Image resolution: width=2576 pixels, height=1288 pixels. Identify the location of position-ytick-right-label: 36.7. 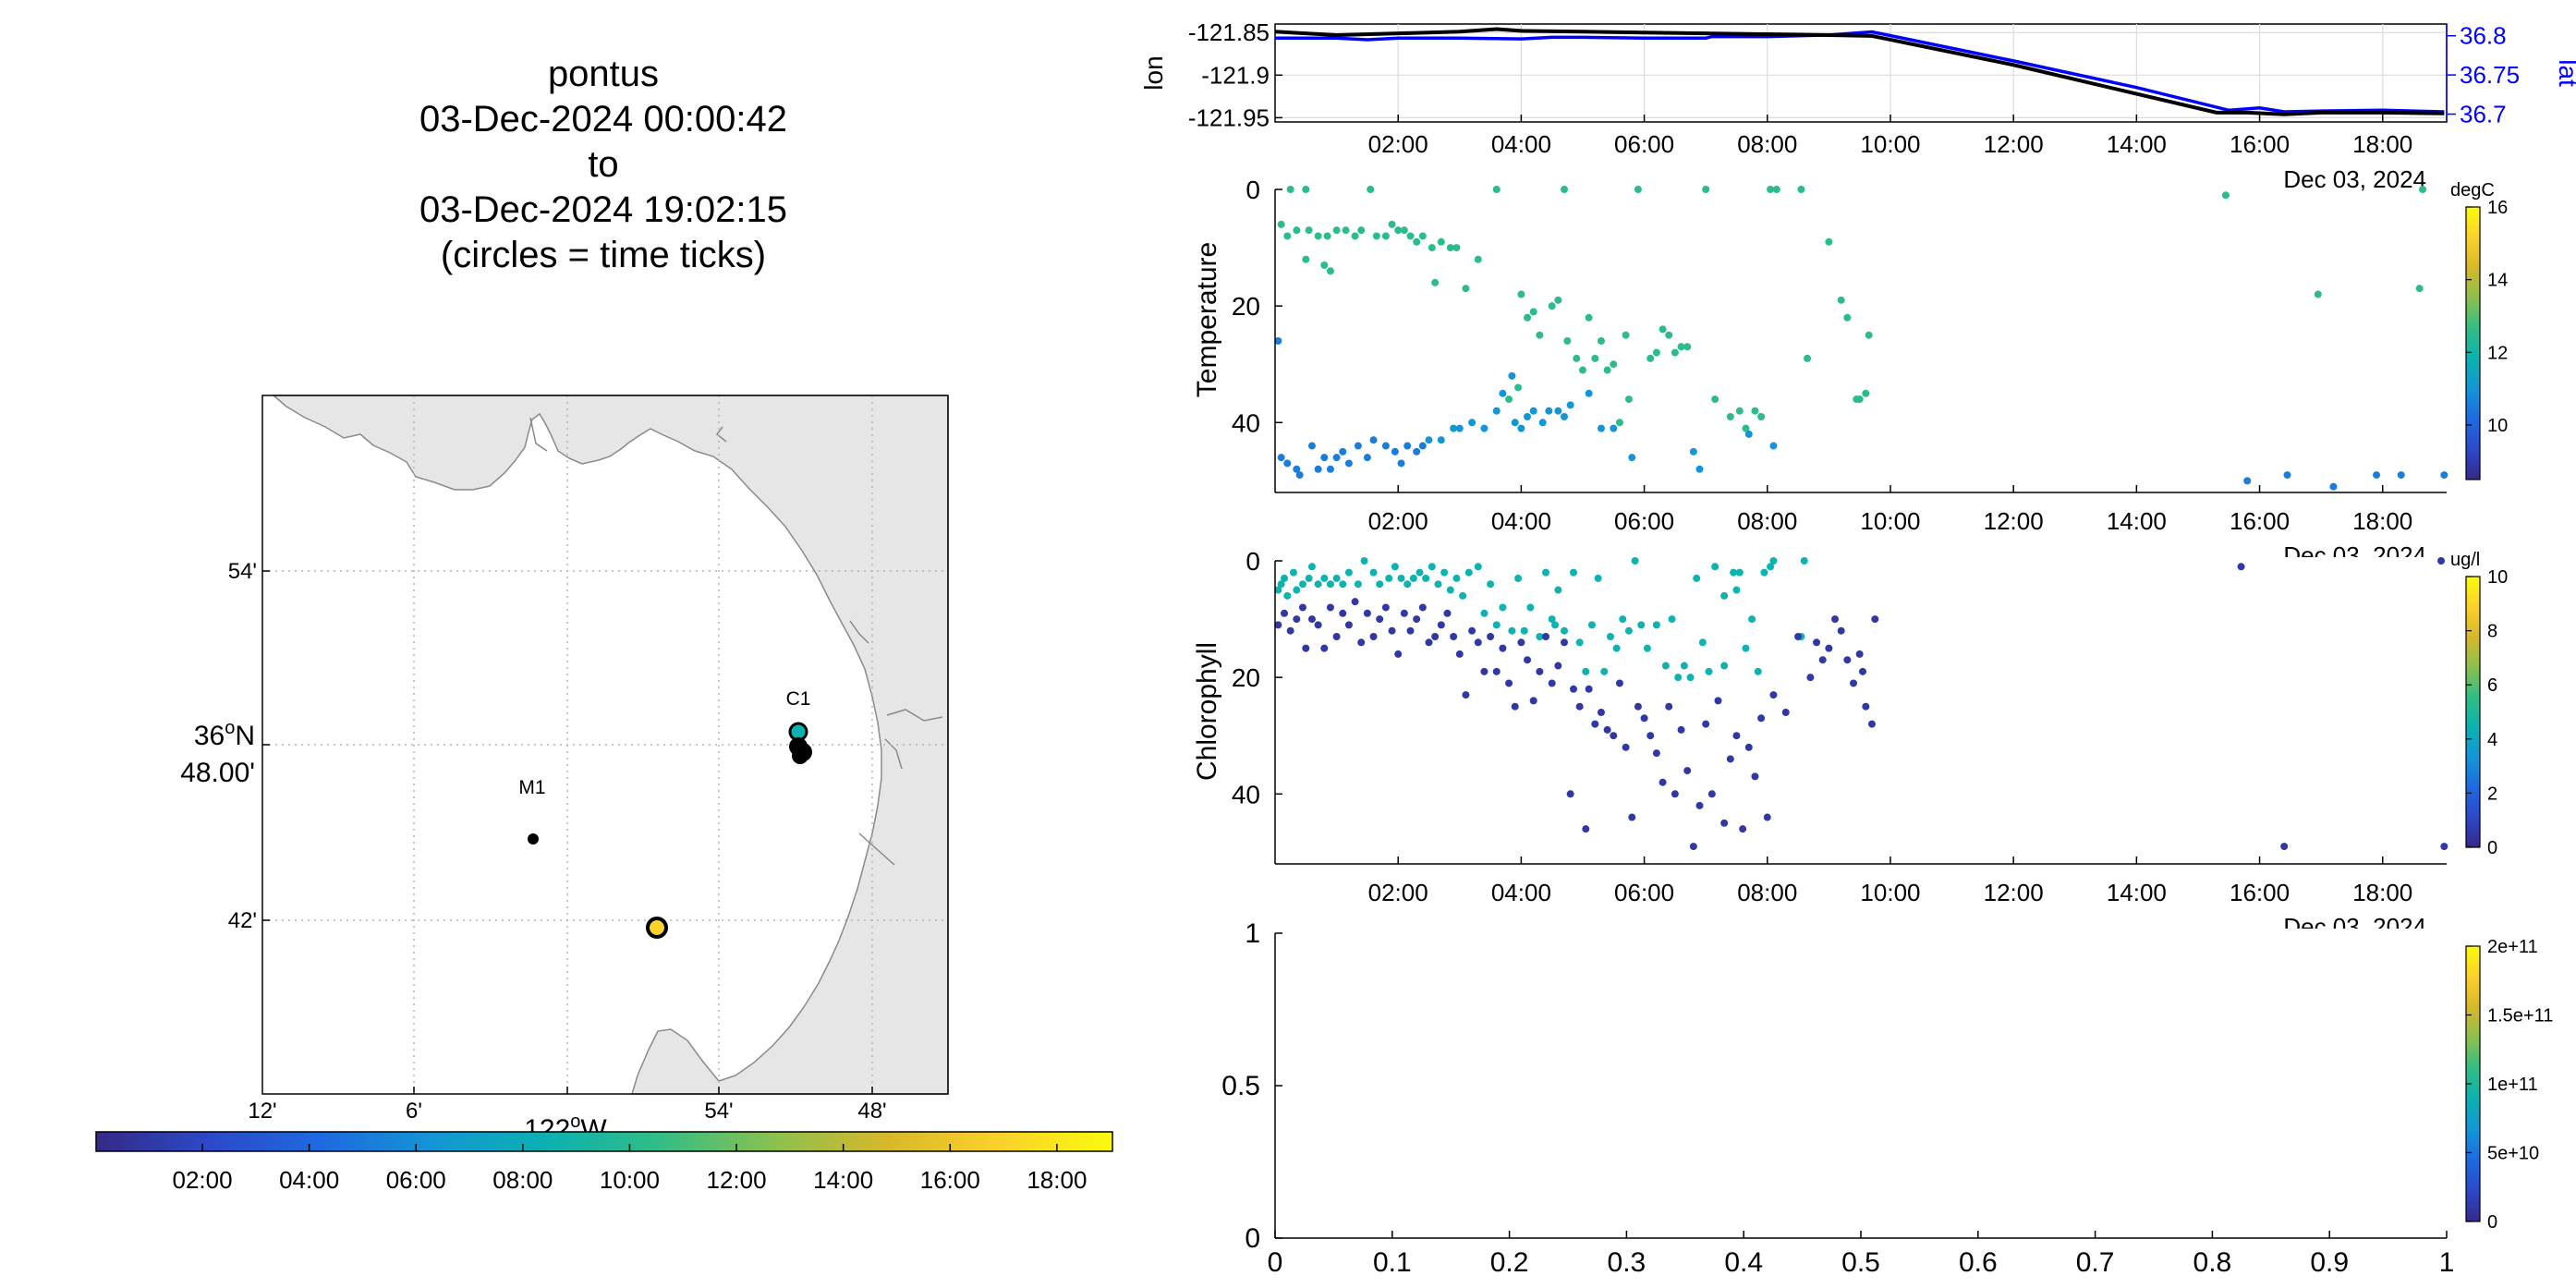
(2483, 114).